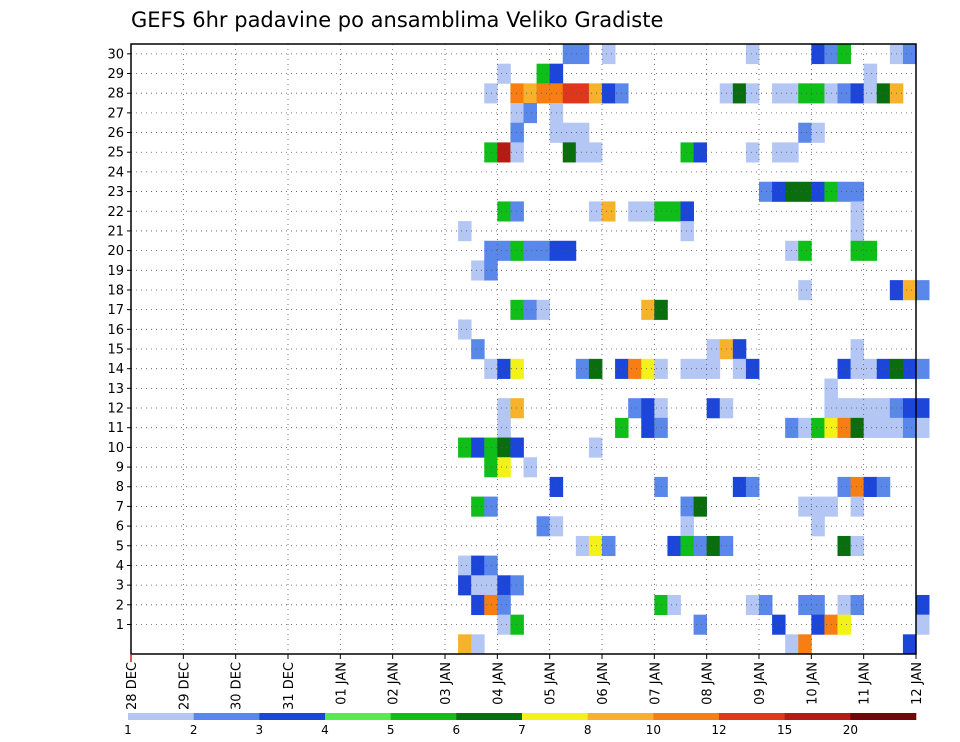  I want to click on x-tick-label-3: 31 DEC, so click(289, 686).